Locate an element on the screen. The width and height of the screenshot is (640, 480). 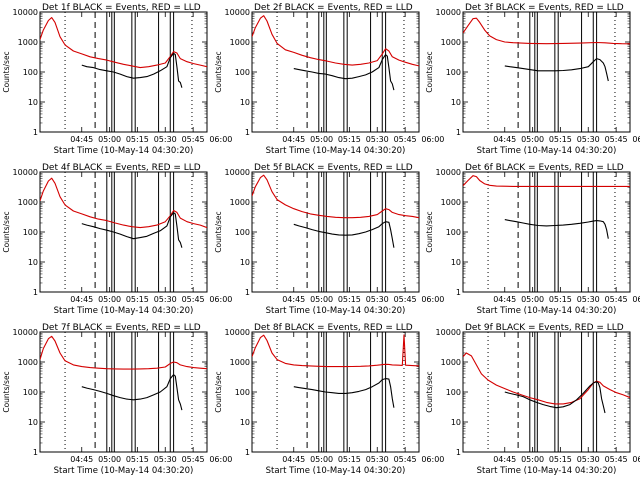
chart-title: Det 2f BLACK = Events, RED = LLD is located at coordinates (333, 8).